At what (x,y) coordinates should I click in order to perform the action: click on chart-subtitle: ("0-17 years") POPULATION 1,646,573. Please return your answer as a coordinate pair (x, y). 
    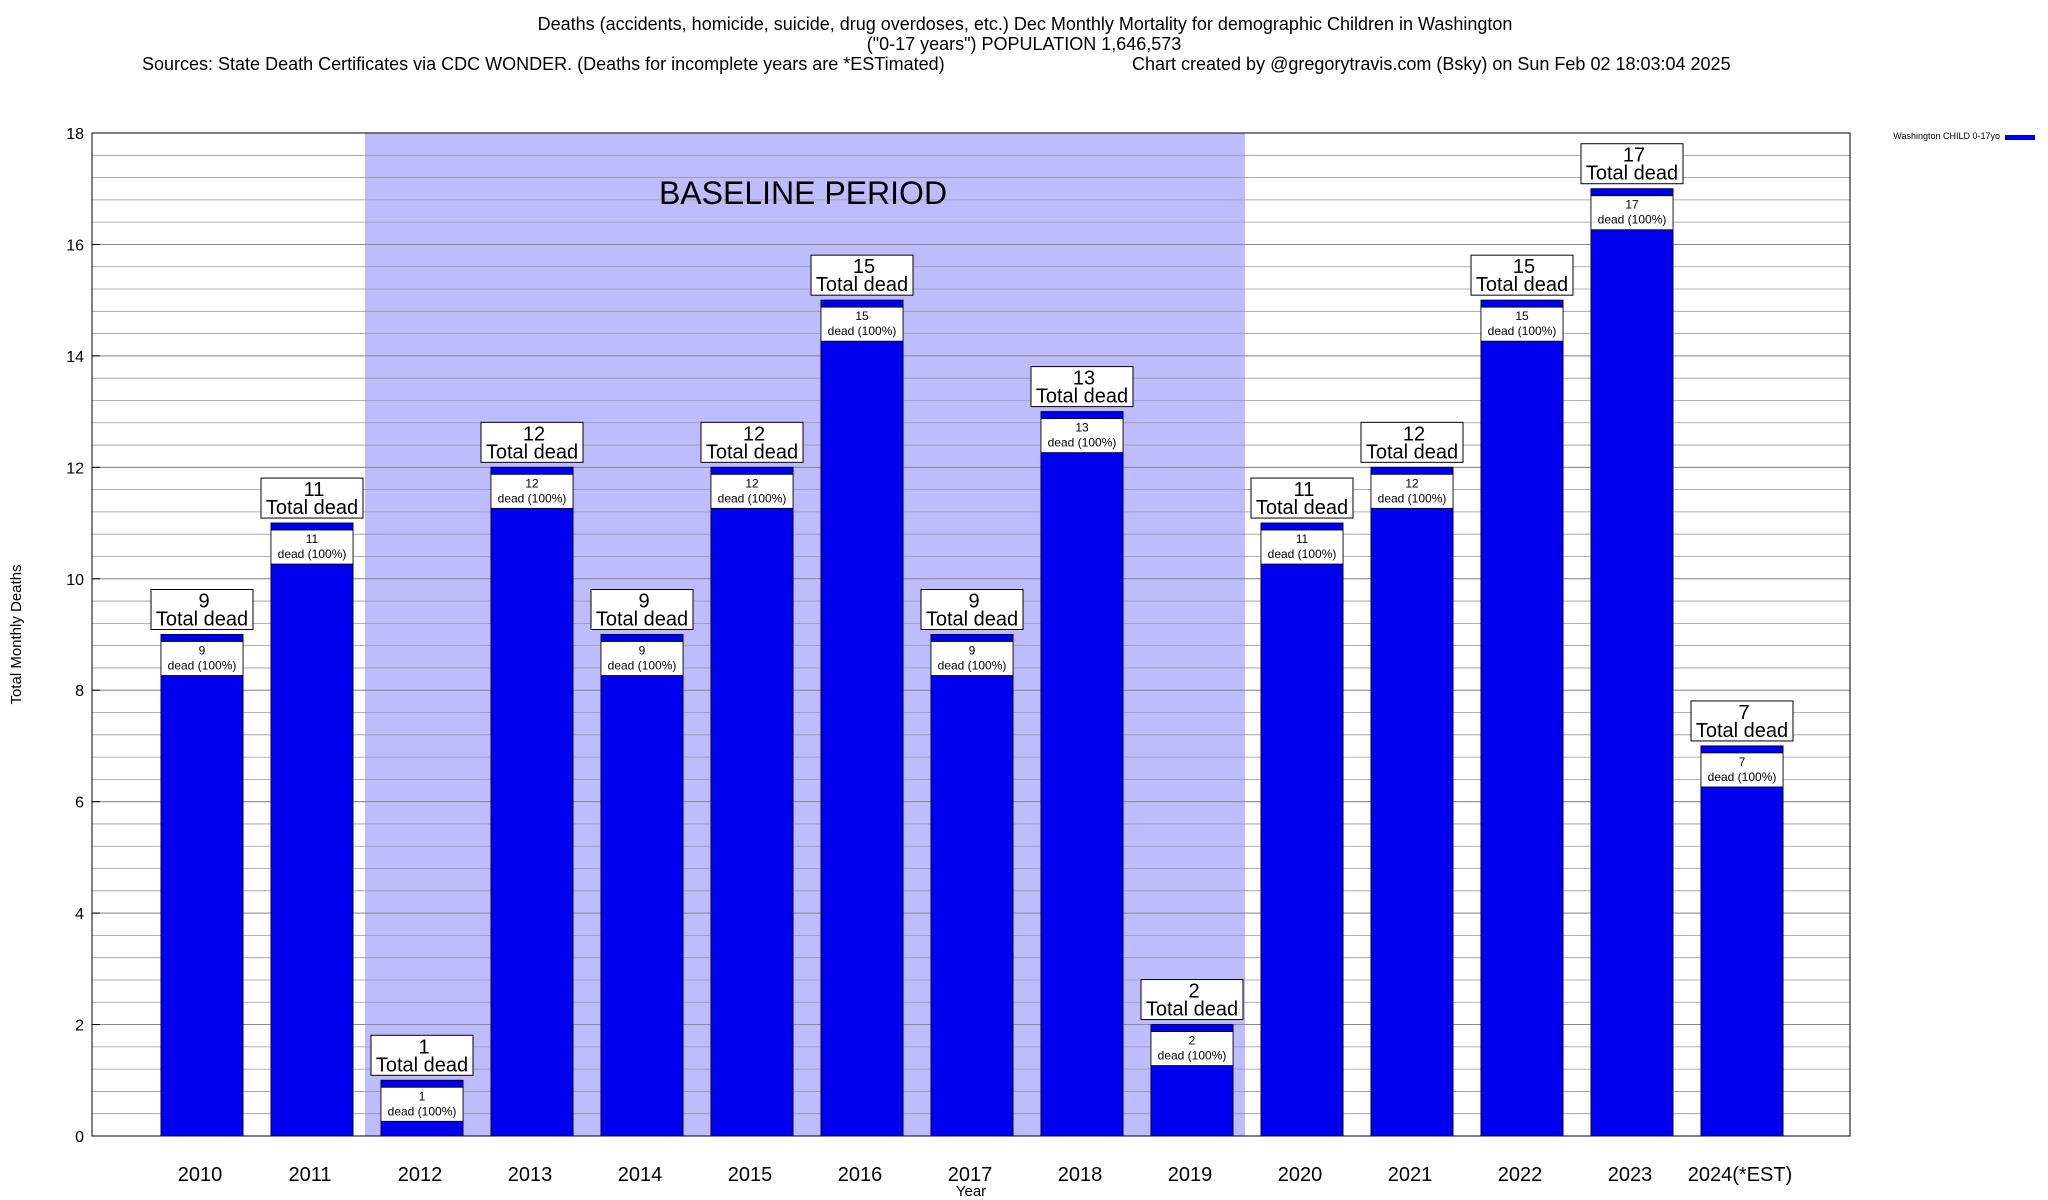
    Looking at the image, I should click on (1024, 44).